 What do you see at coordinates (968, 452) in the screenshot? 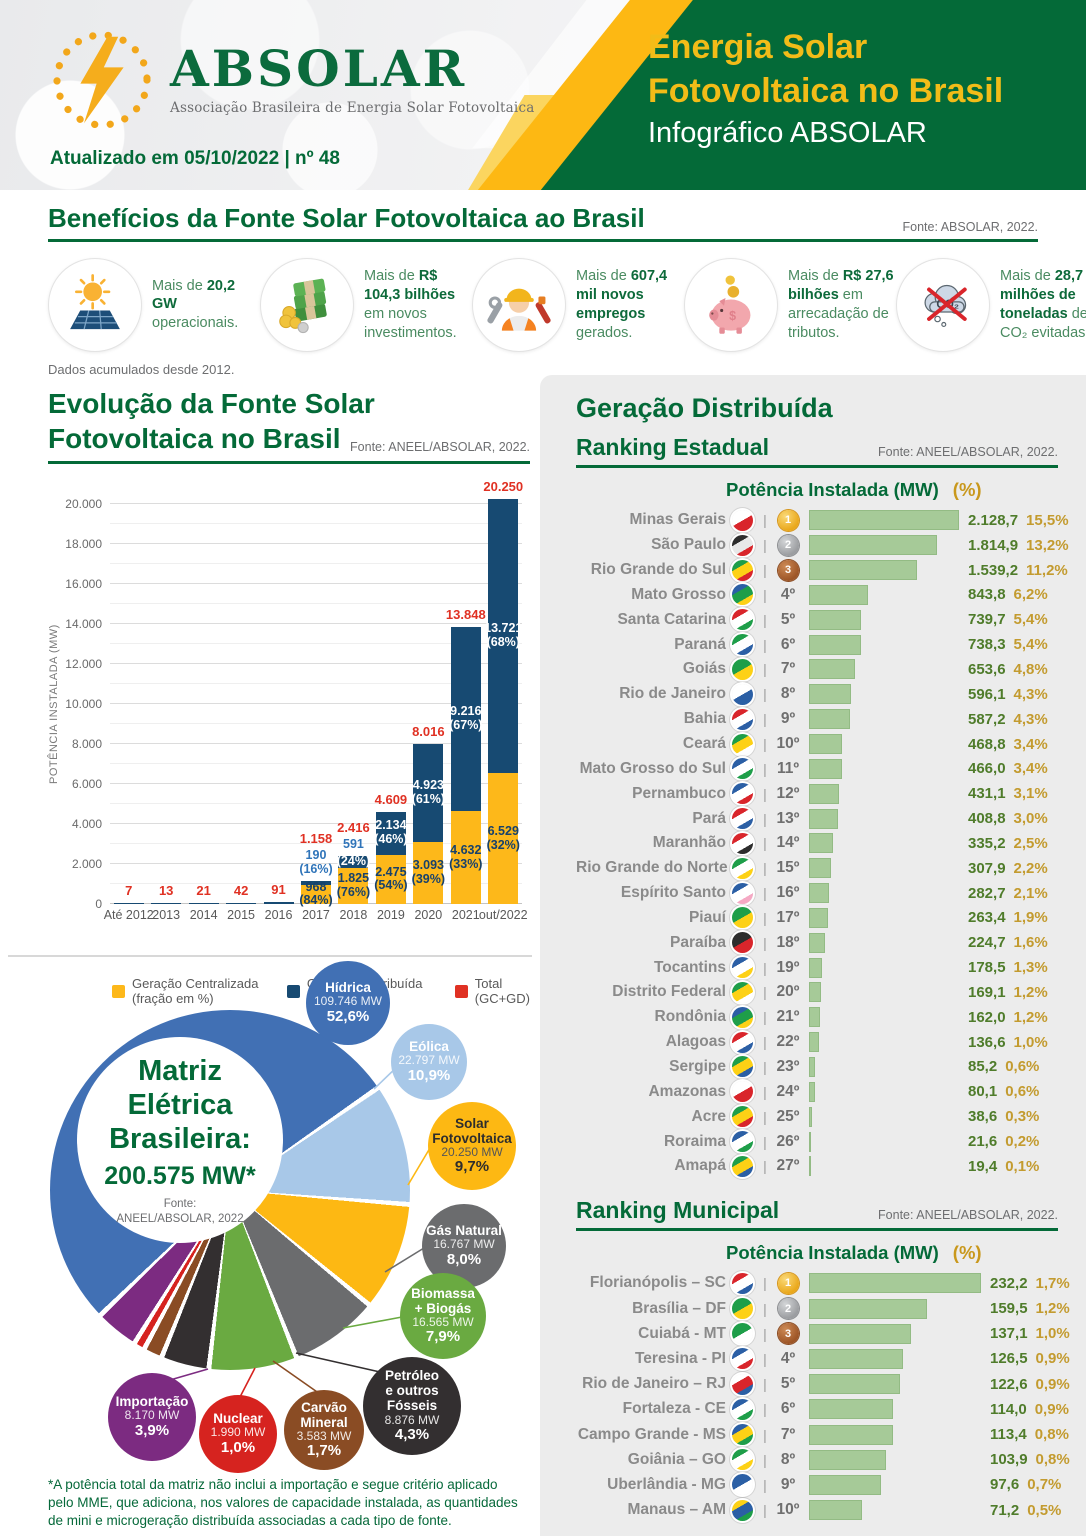
I see `ranking-estadual-source: Fonte: ANEEL/ABSOLAR, 2022.` at bounding box center [968, 452].